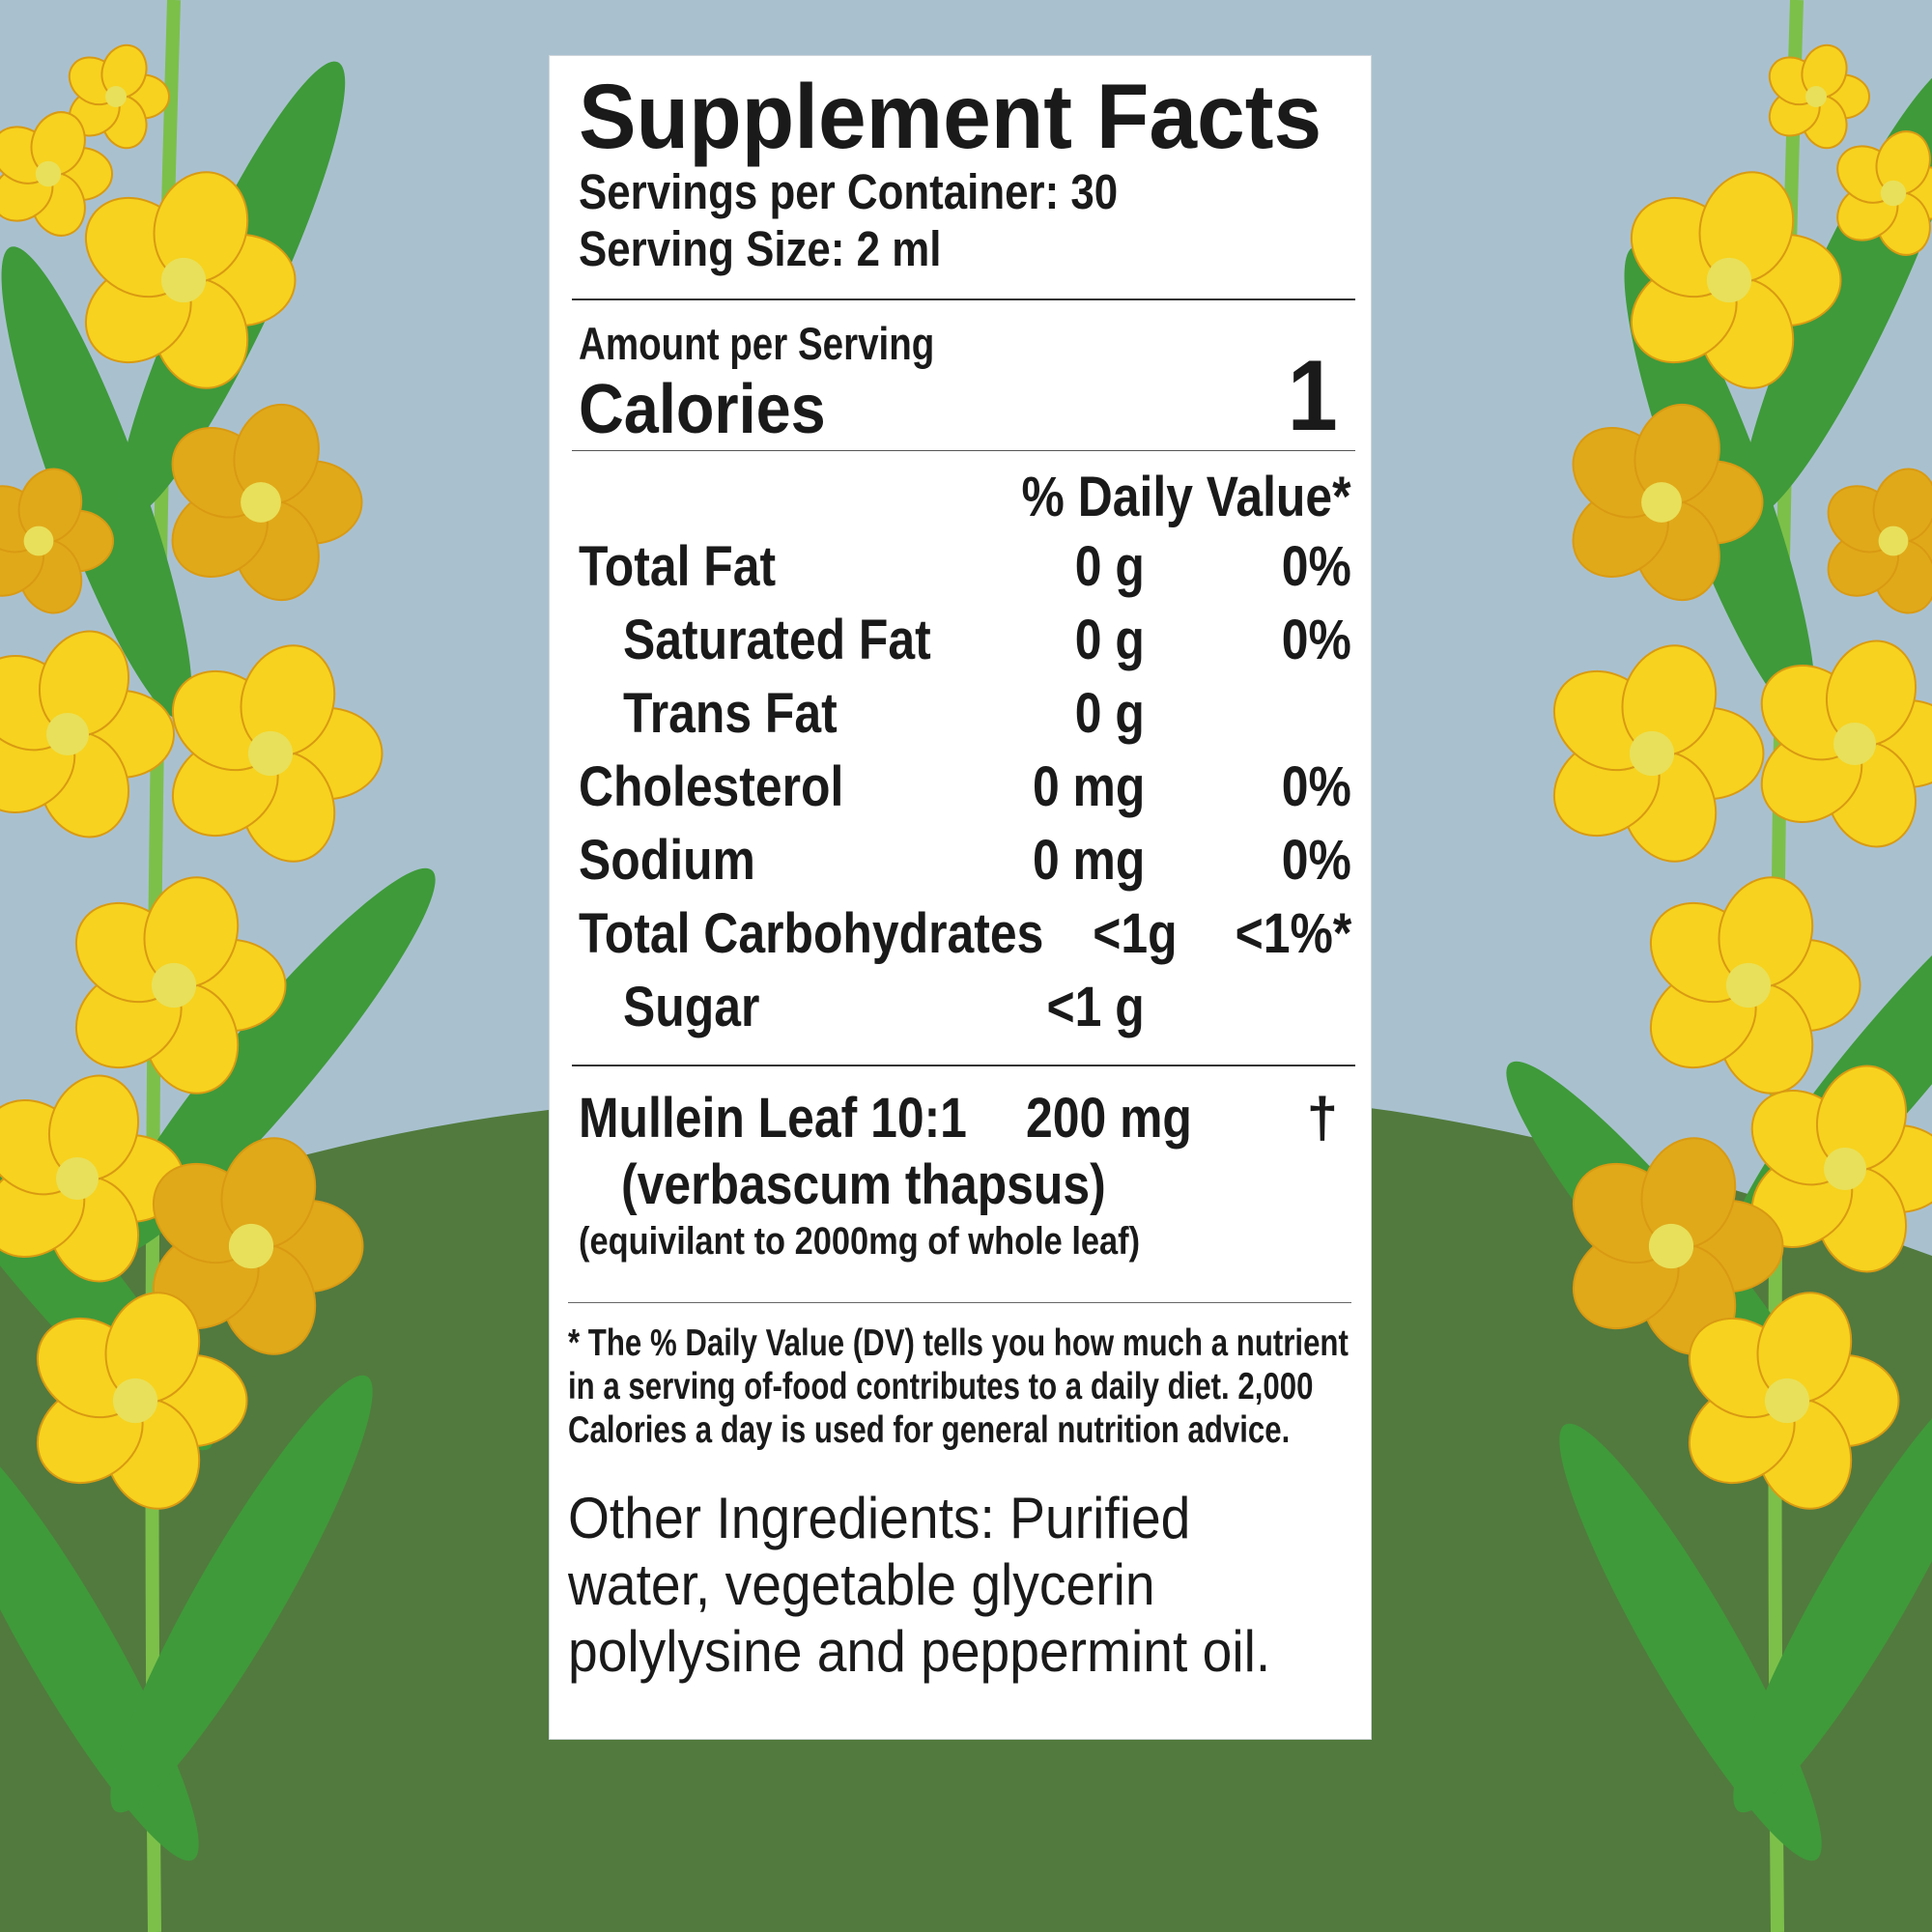 Image resolution: width=1932 pixels, height=1932 pixels. Describe the element at coordinates (879, 1518) in the screenshot. I see `other-ingredients-line: Other Ingredients: Purified` at that location.